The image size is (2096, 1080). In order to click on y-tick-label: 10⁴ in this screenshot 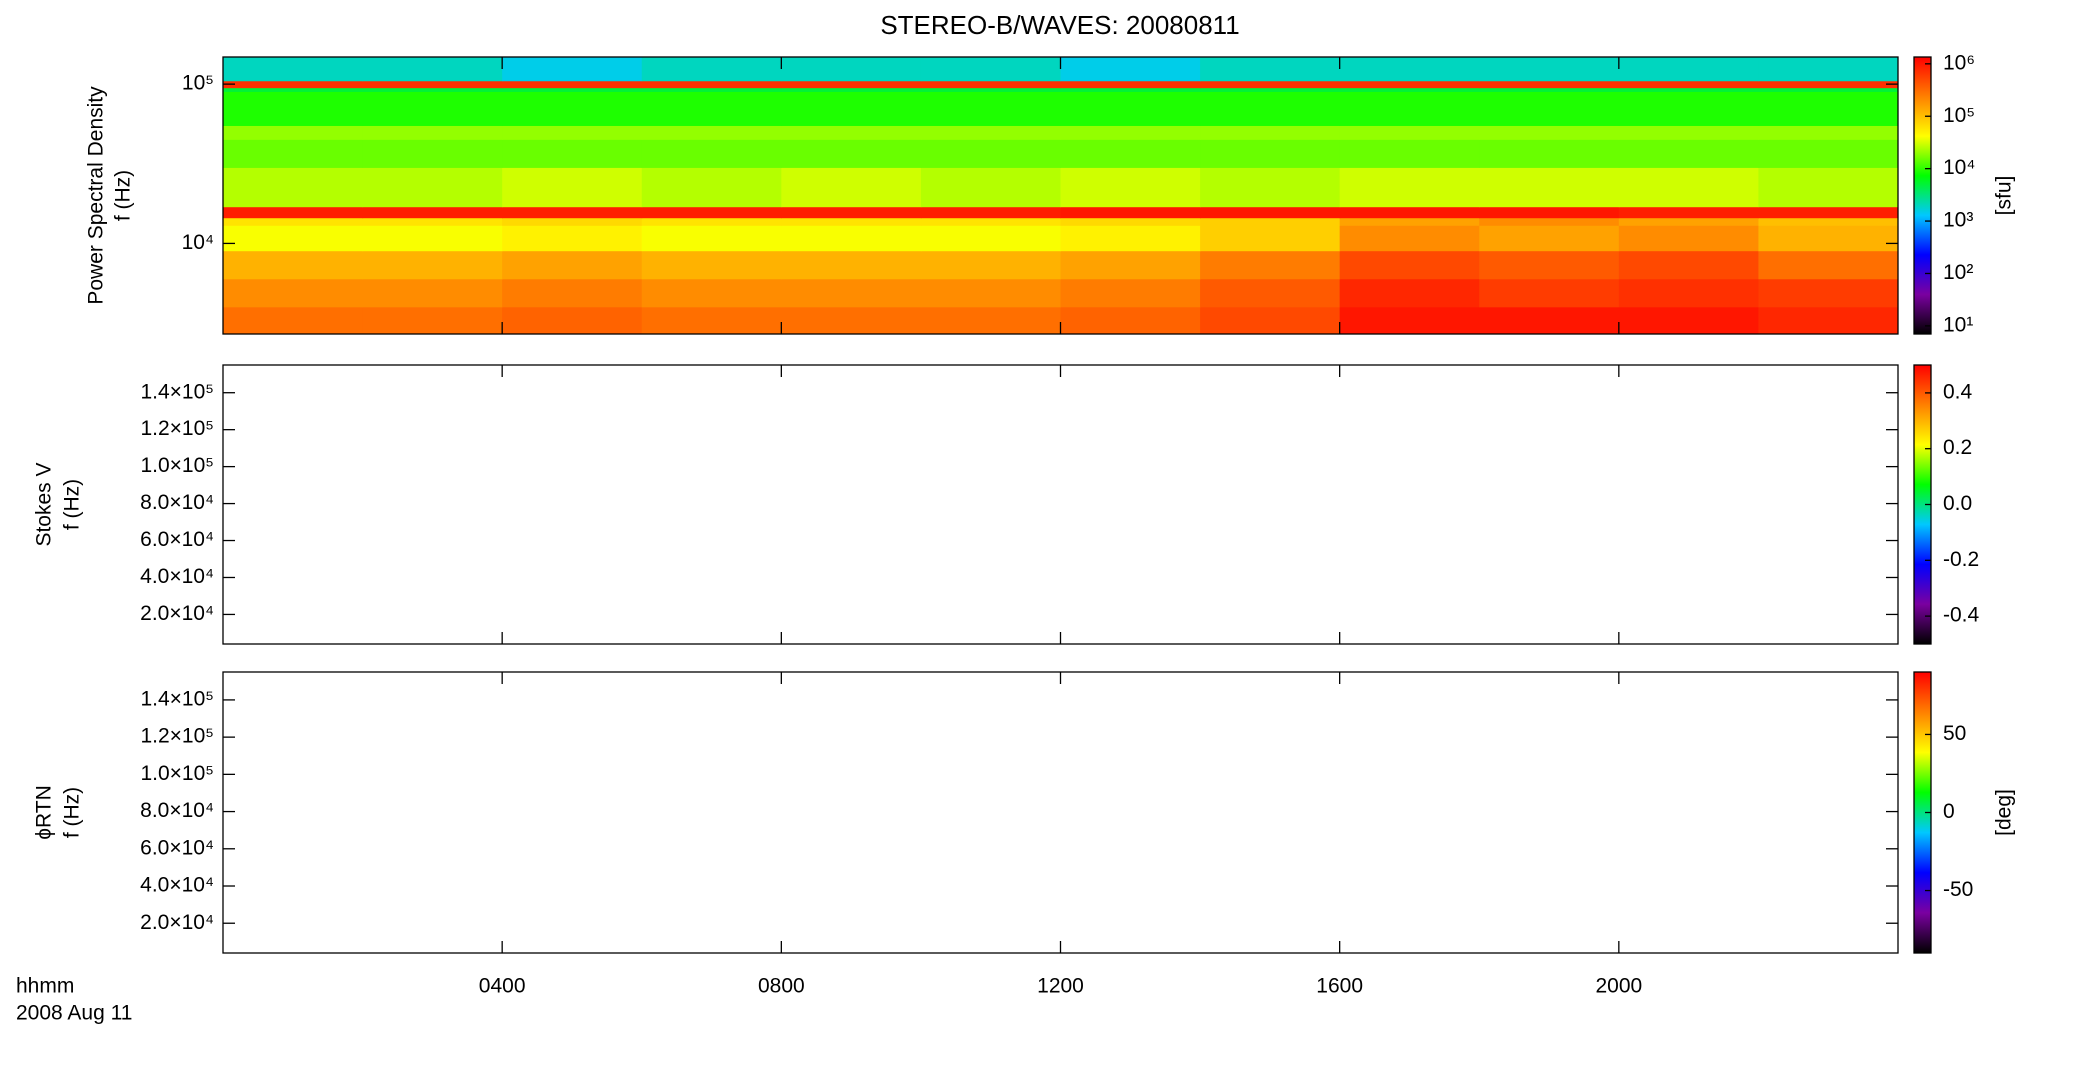, I will do `click(198, 242)`.